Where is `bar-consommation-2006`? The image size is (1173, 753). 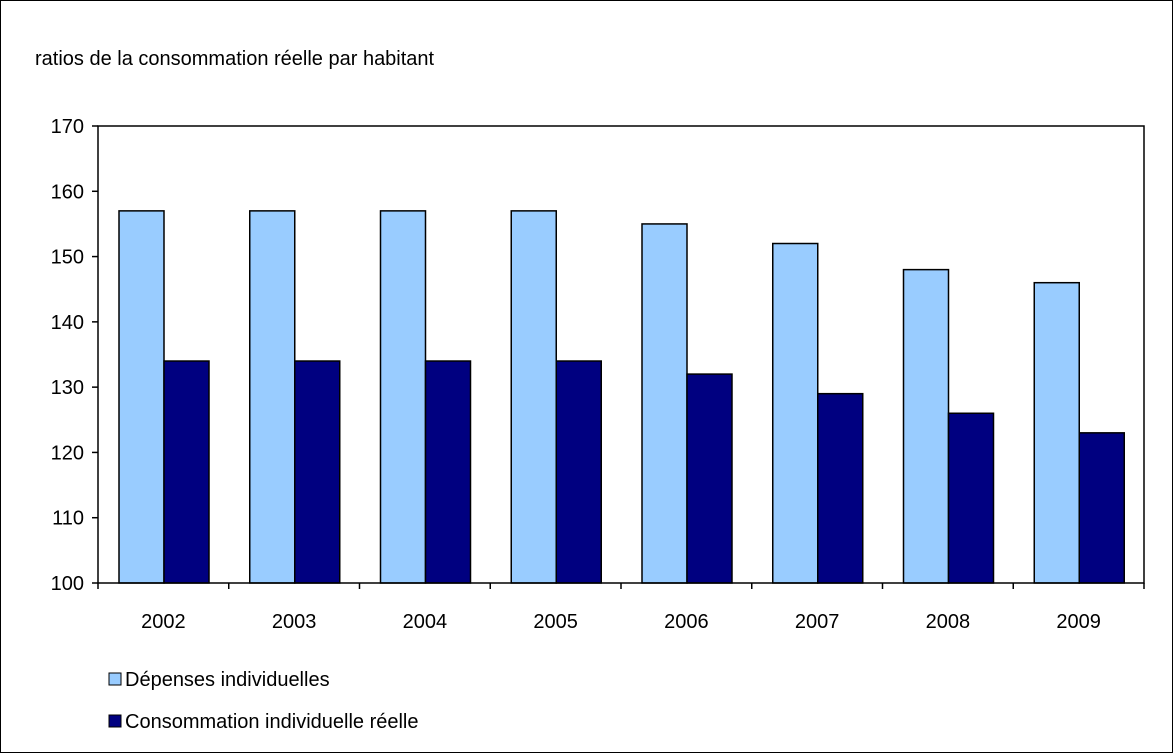 bar-consommation-2006 is located at coordinates (709, 478).